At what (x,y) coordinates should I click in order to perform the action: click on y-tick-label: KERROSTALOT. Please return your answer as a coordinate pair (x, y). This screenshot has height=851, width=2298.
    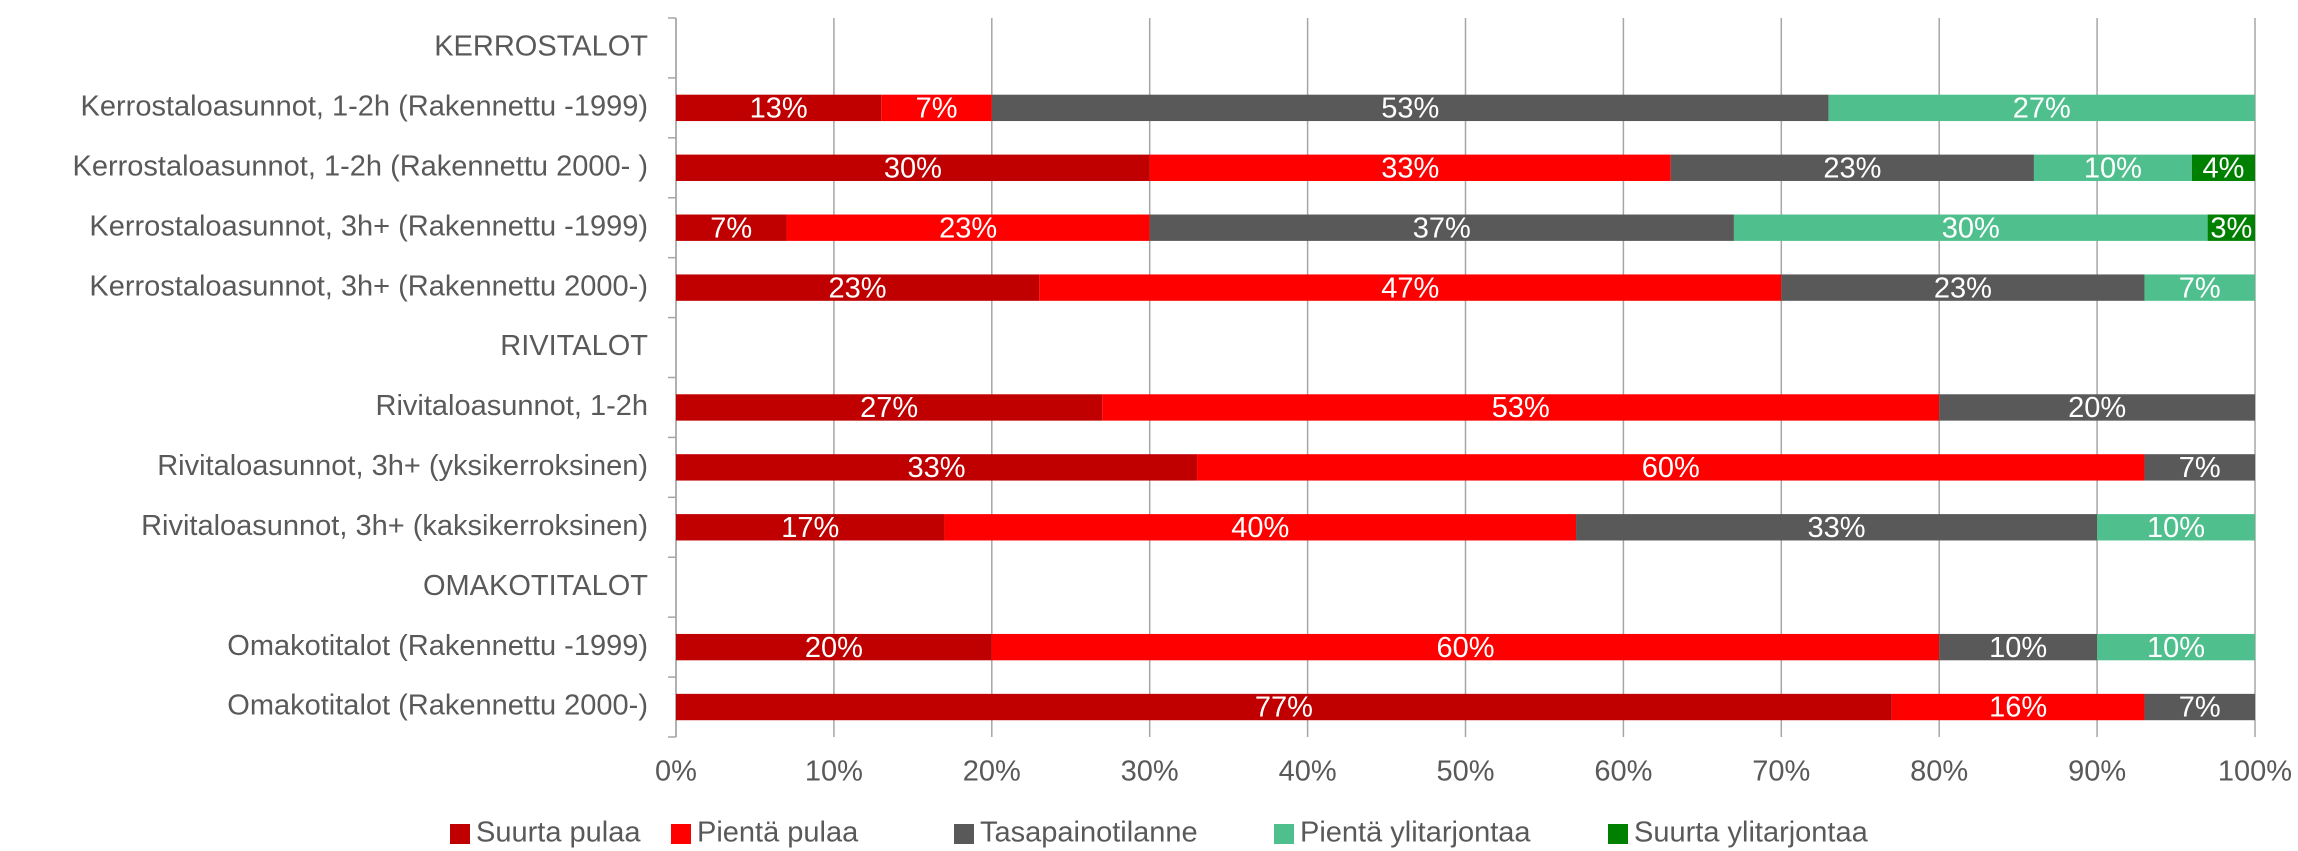
    Looking at the image, I should click on (541, 47).